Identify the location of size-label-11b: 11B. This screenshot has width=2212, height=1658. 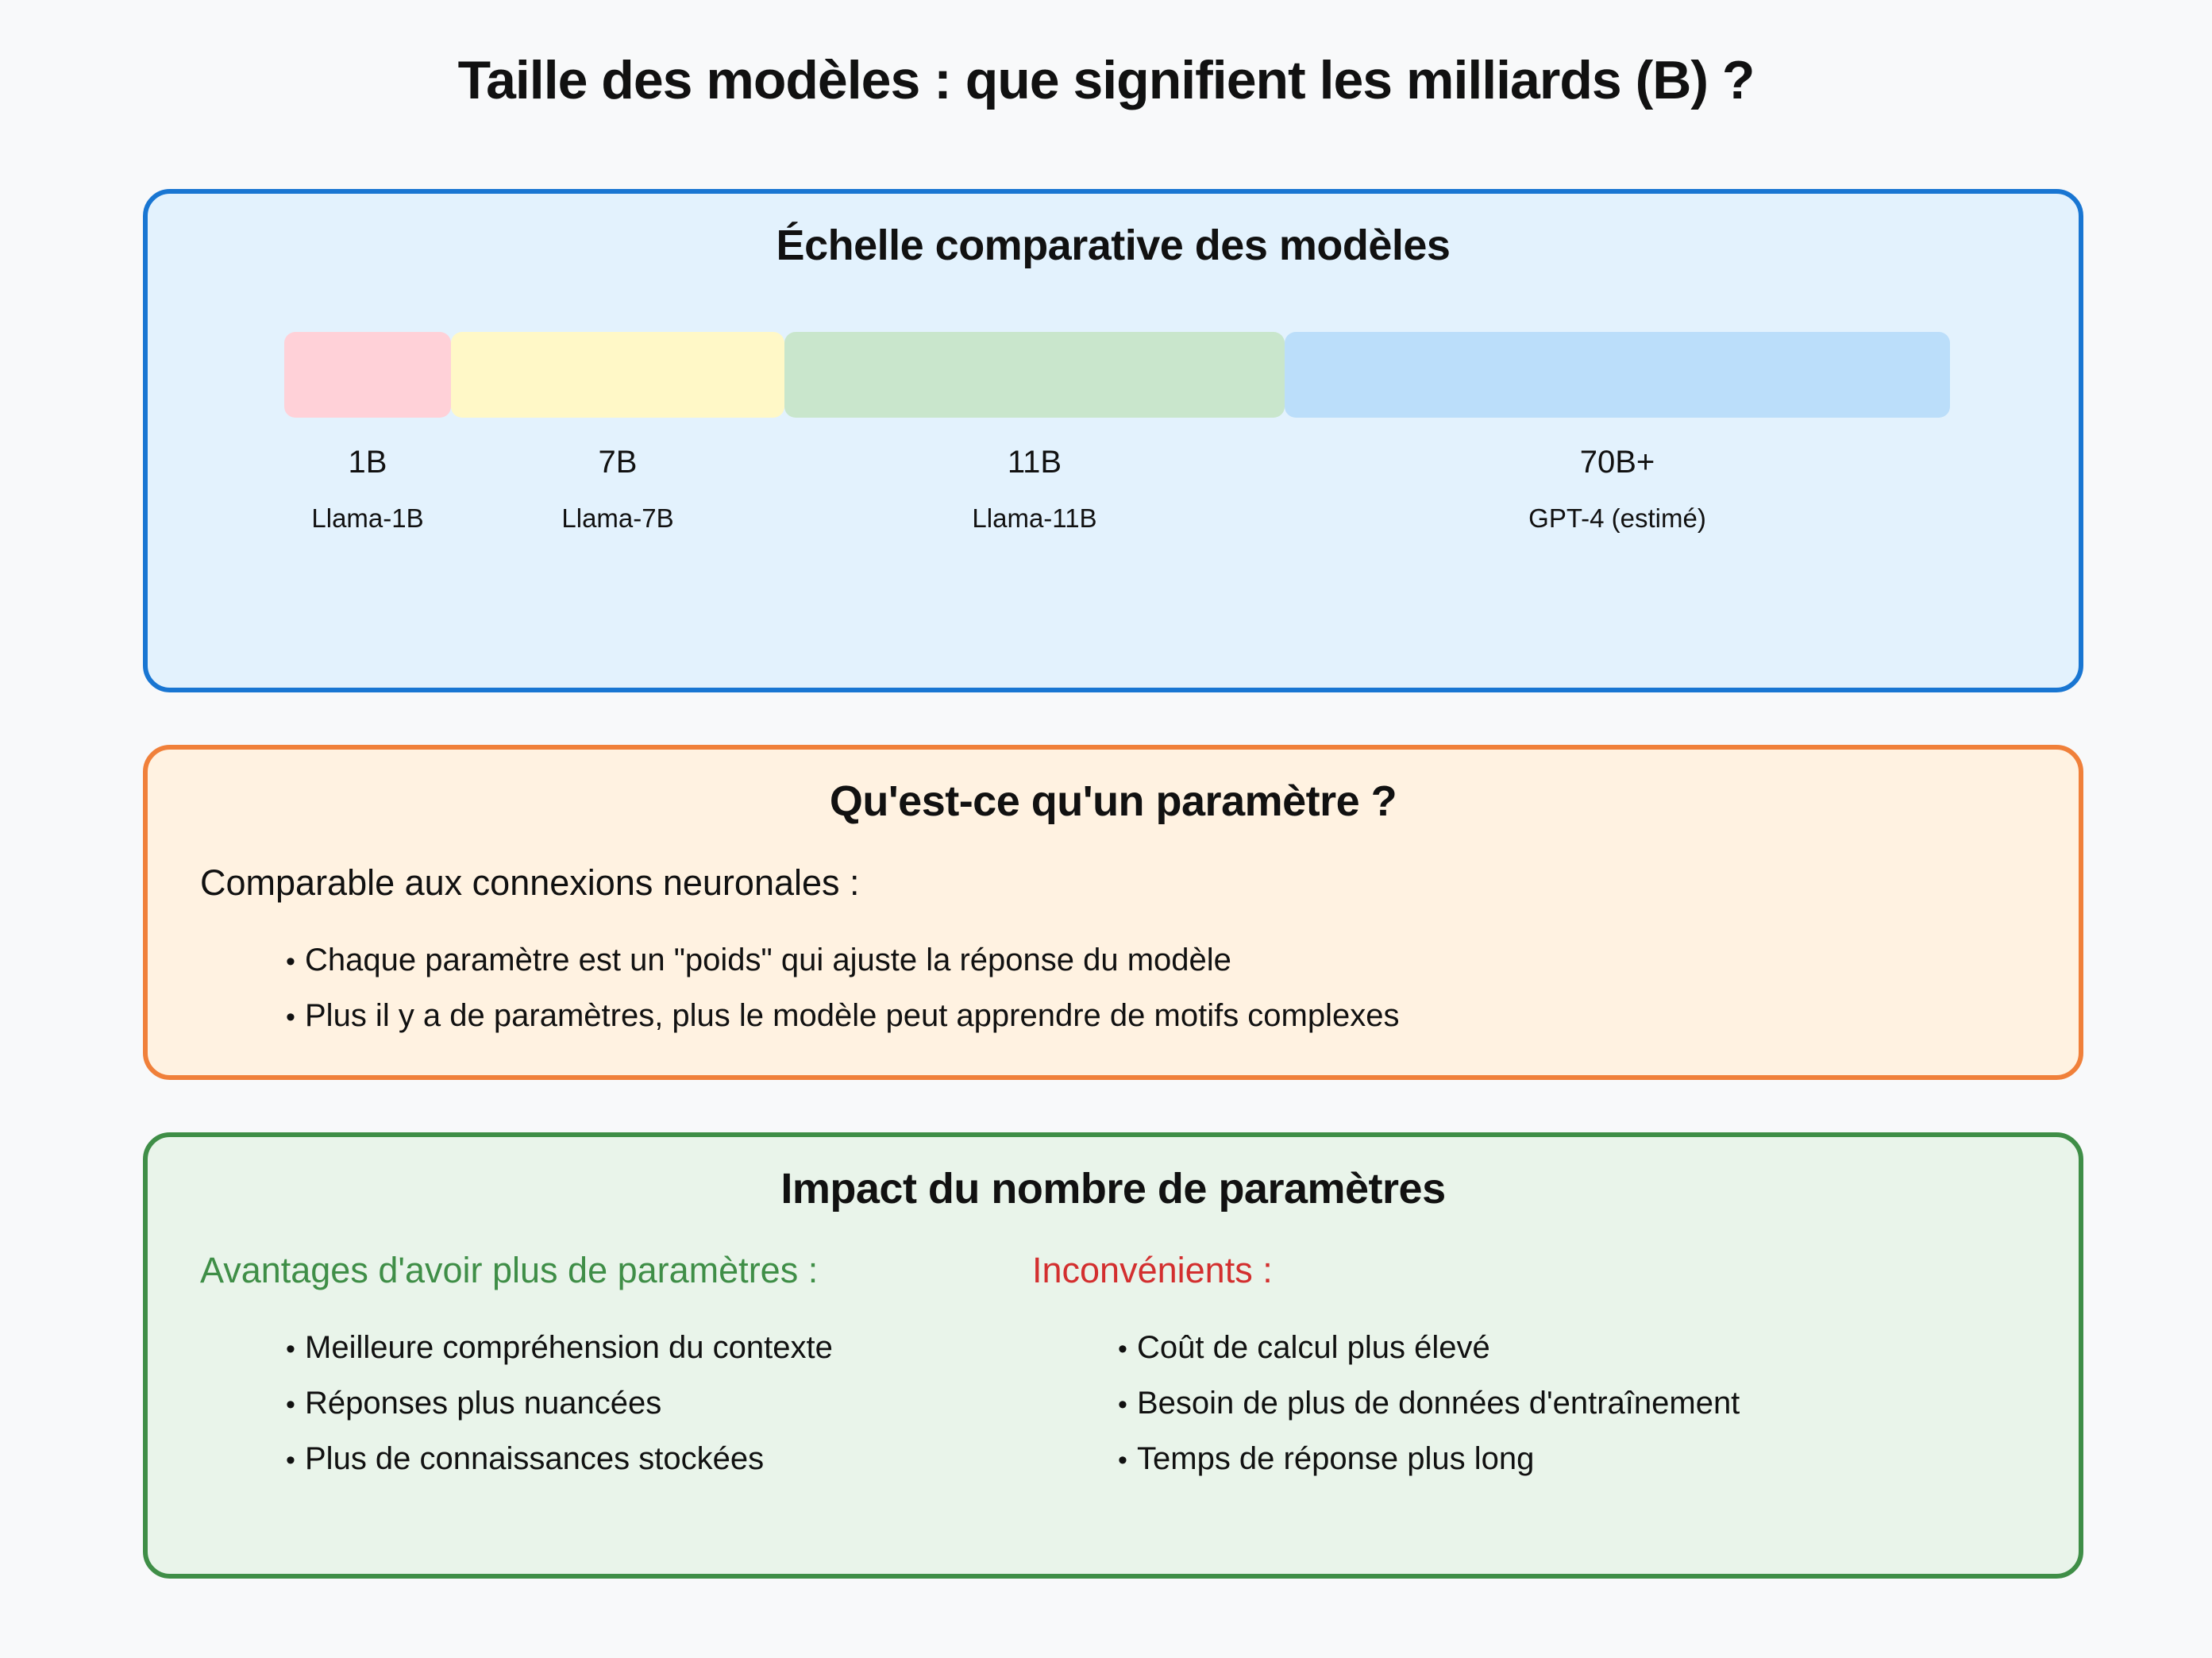
(1034, 462).